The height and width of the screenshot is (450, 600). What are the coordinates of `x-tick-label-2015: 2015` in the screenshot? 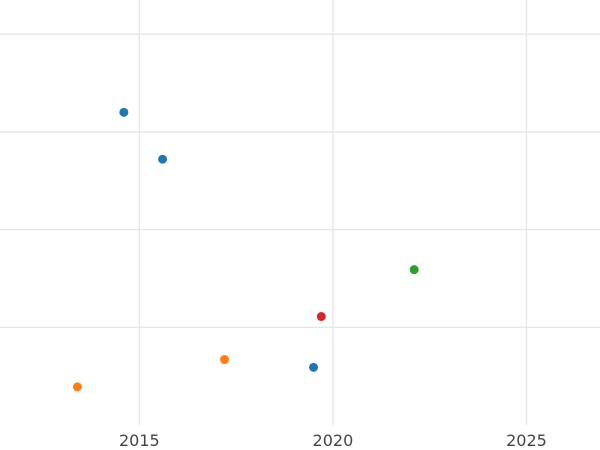 It's located at (139, 440).